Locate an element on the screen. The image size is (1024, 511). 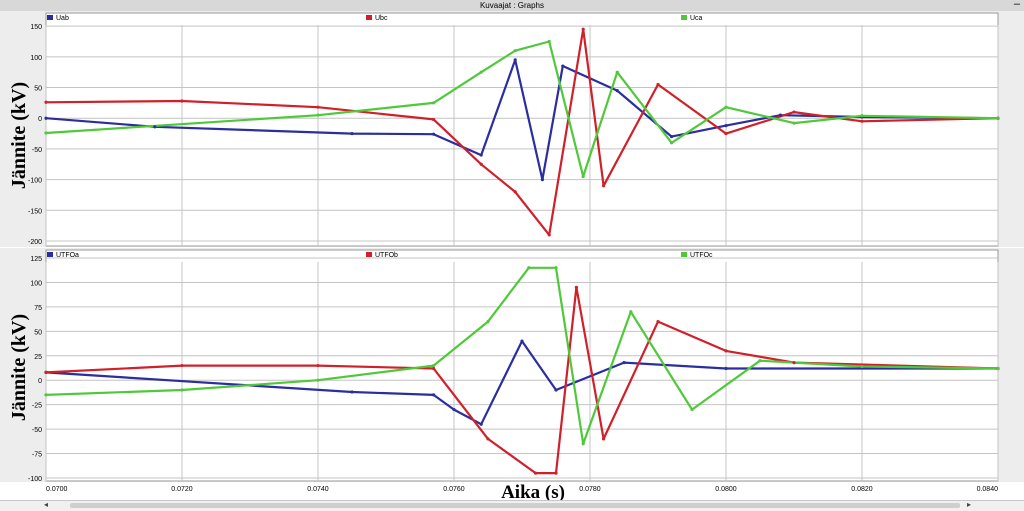
y-tick-label: -100 is located at coordinates (35, 479).